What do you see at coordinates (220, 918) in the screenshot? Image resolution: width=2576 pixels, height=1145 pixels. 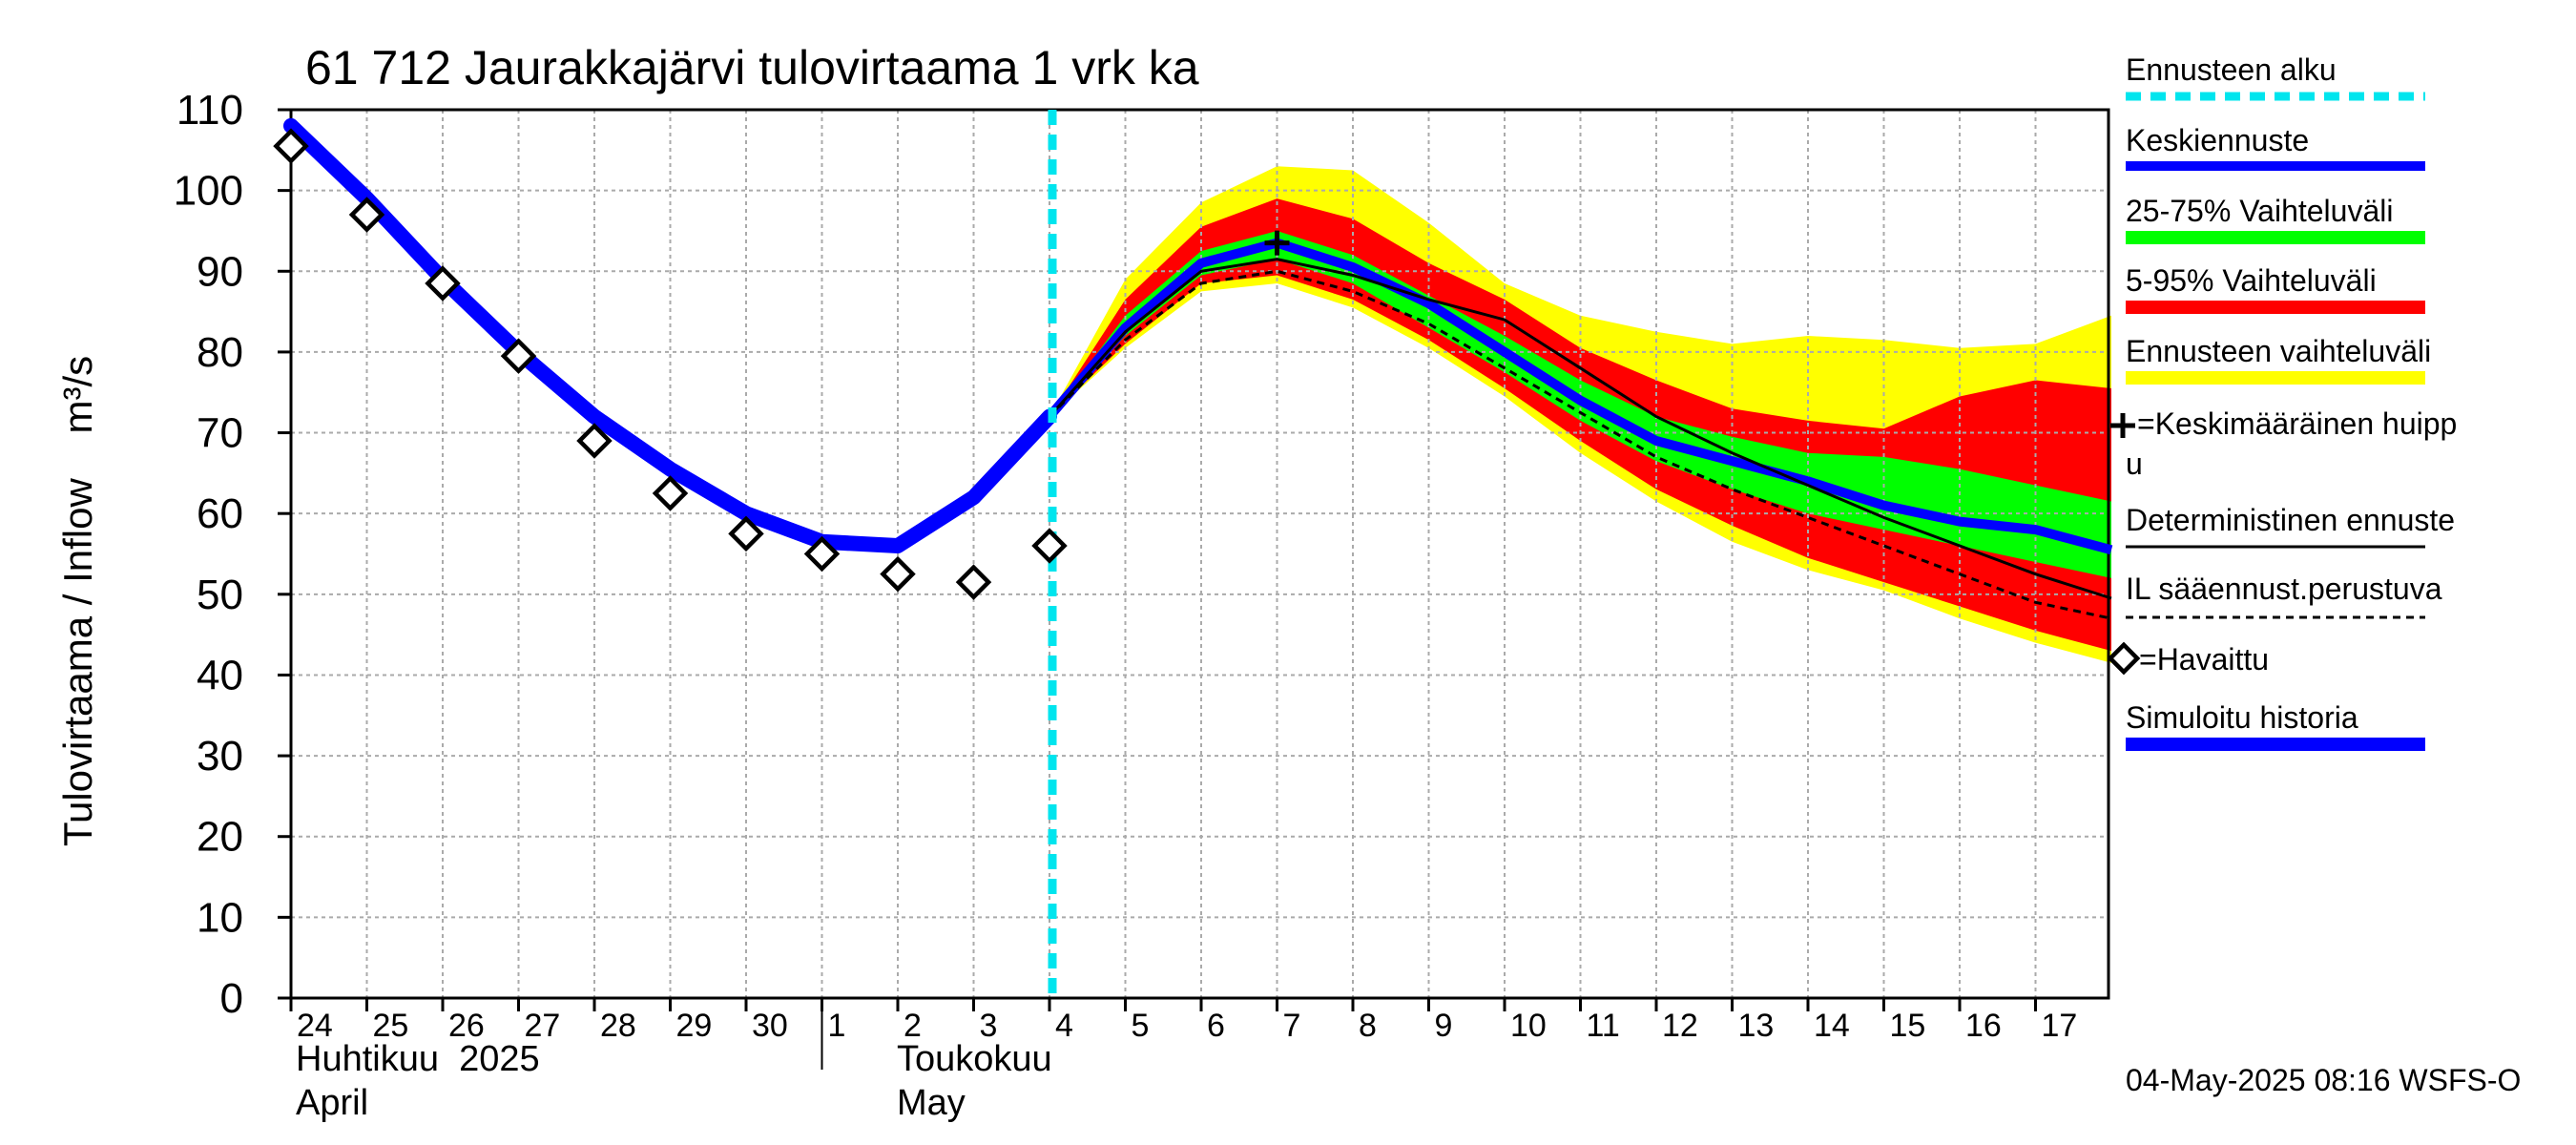 I see `y-tick-label: 10` at bounding box center [220, 918].